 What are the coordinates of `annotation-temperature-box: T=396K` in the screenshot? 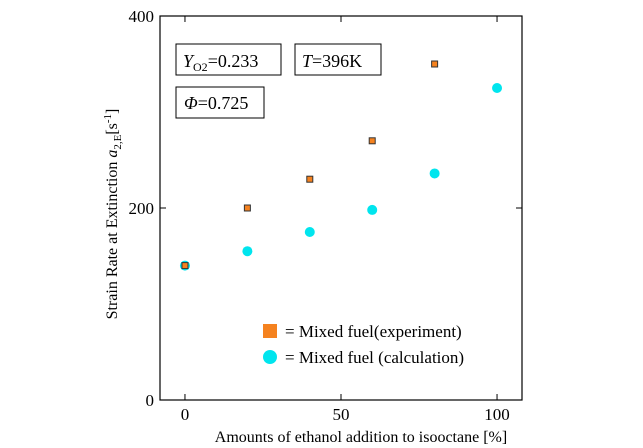 It's located at (338, 59).